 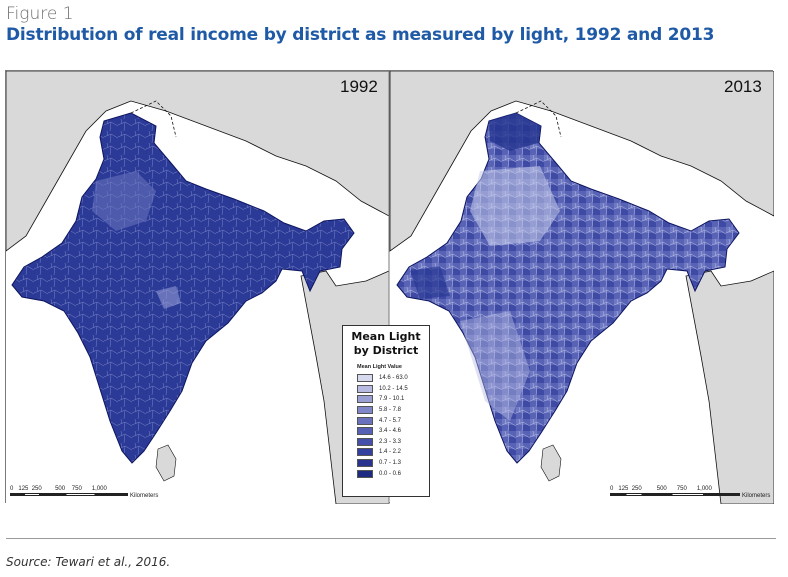 I want to click on panel-year-1992: 1992, so click(x=359, y=86).